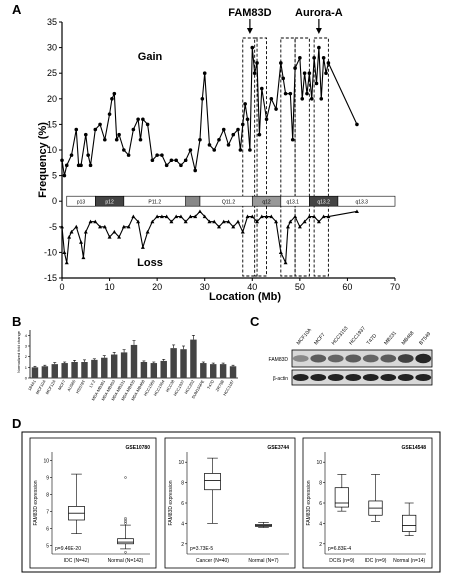 This screenshot has height=581, width=450. Describe the element at coordinates (109, 203) in the screenshot. I see `ideogram-band-label: p12` at that location.